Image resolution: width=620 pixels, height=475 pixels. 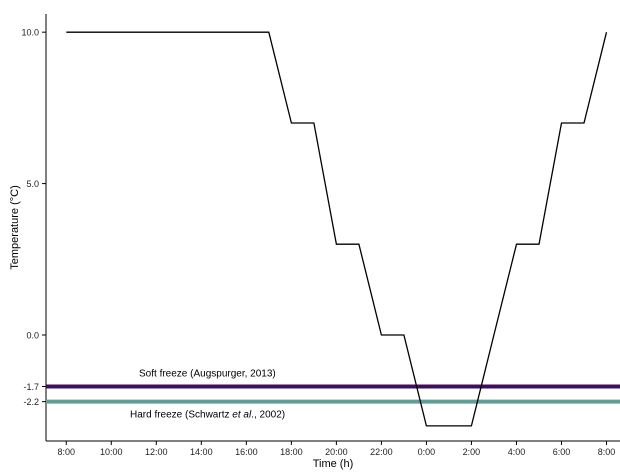 What do you see at coordinates (517, 452) in the screenshot?
I see `x-tick-label: 4:00` at bounding box center [517, 452].